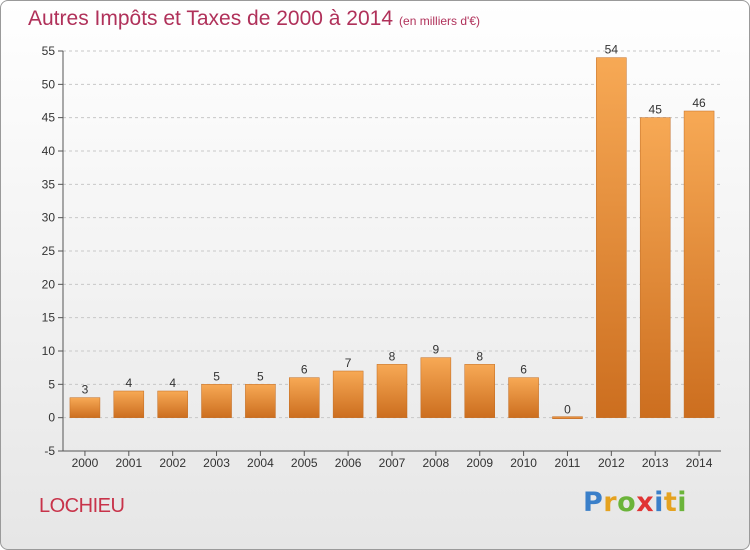 The height and width of the screenshot is (550, 750). I want to click on x-tick-label: 2004, so click(260, 463).